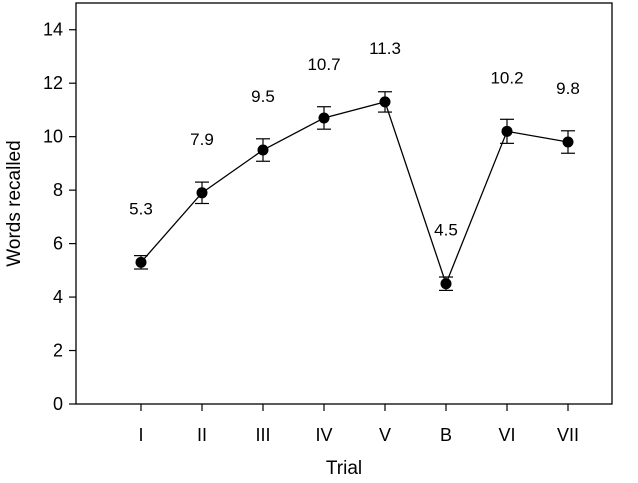 The width and height of the screenshot is (638, 483). I want to click on x-tick-label: B, so click(446, 435).